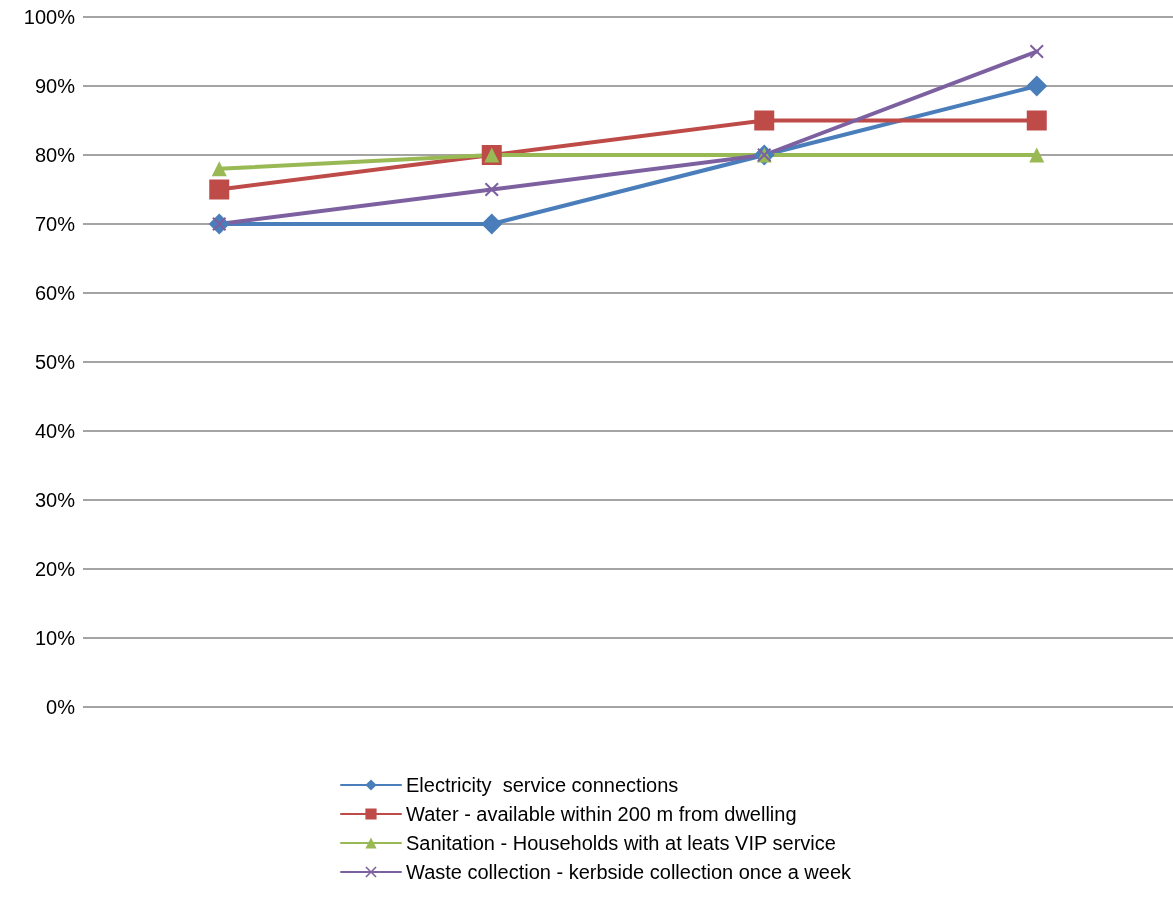  I want to click on y-tick-label: 0%, so click(61, 707).